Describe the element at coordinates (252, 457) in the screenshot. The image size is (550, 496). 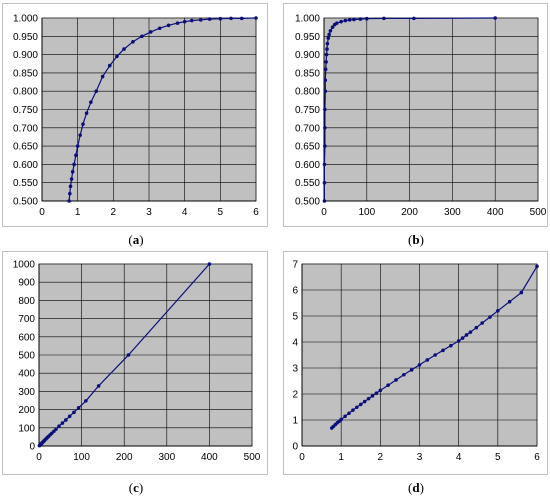
I see `x-tick-label: 500` at that location.